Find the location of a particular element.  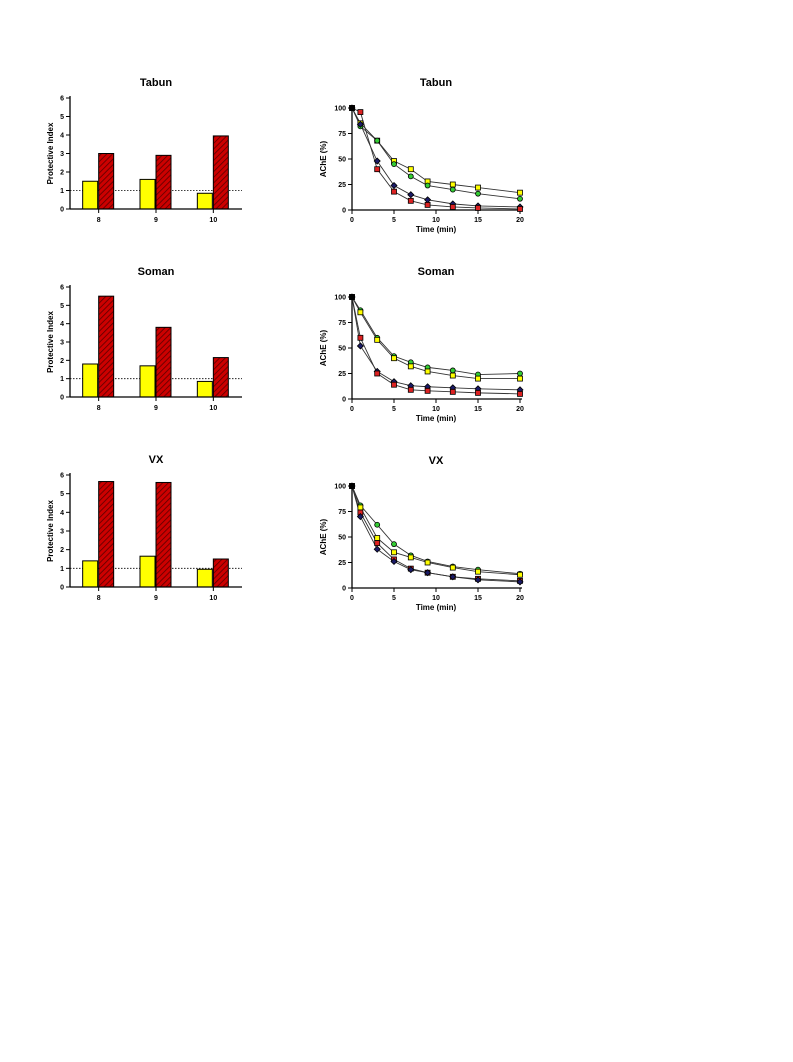

y-tick-label: 75 is located at coordinates (342, 134).